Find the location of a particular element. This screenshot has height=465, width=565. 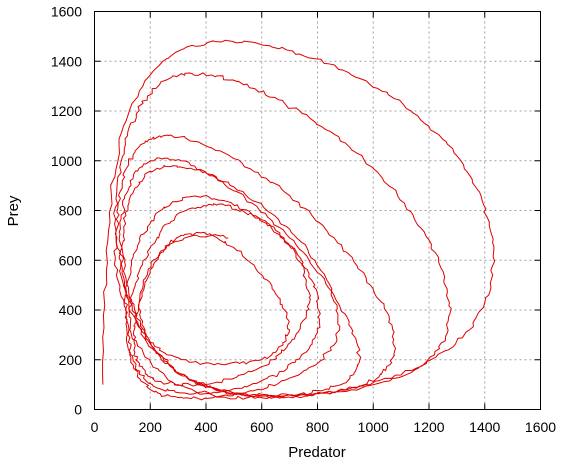

y-tick-label: 1000 is located at coordinates (66, 161).